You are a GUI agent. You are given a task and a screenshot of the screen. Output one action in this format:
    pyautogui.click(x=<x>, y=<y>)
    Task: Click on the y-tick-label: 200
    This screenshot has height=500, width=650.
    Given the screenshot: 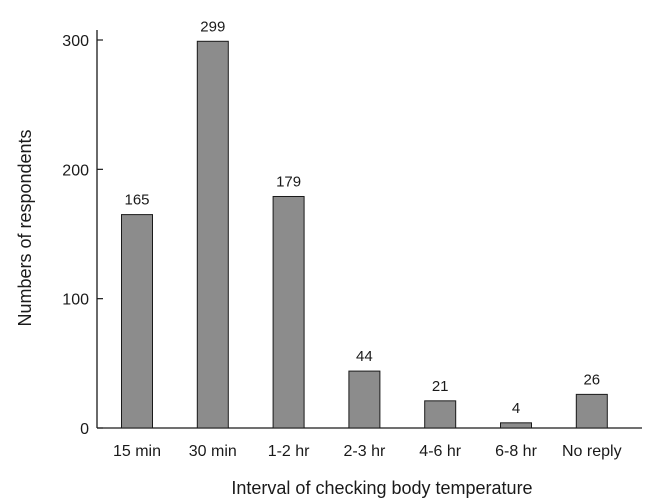 What is the action you would take?
    pyautogui.click(x=75, y=170)
    